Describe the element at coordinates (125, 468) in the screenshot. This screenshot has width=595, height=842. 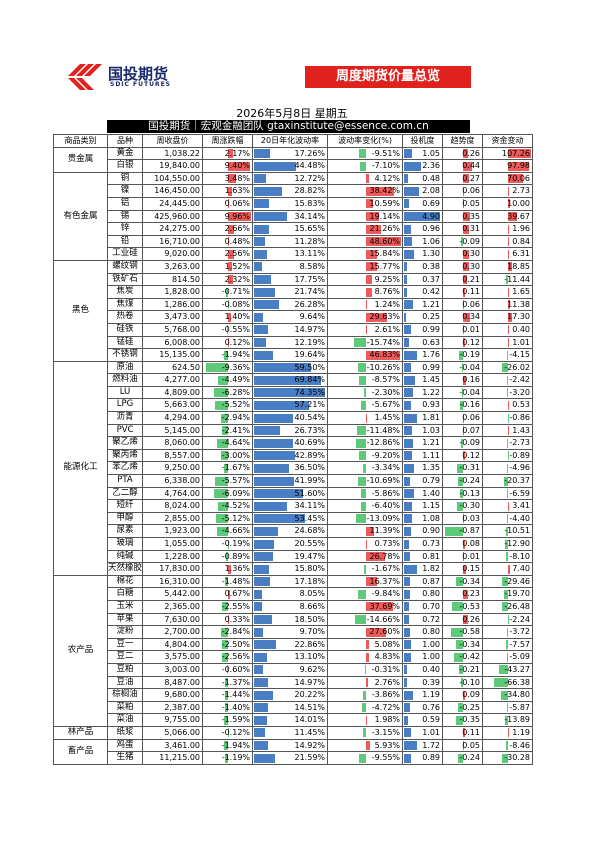
I see `name: 苯乙烯` at that location.